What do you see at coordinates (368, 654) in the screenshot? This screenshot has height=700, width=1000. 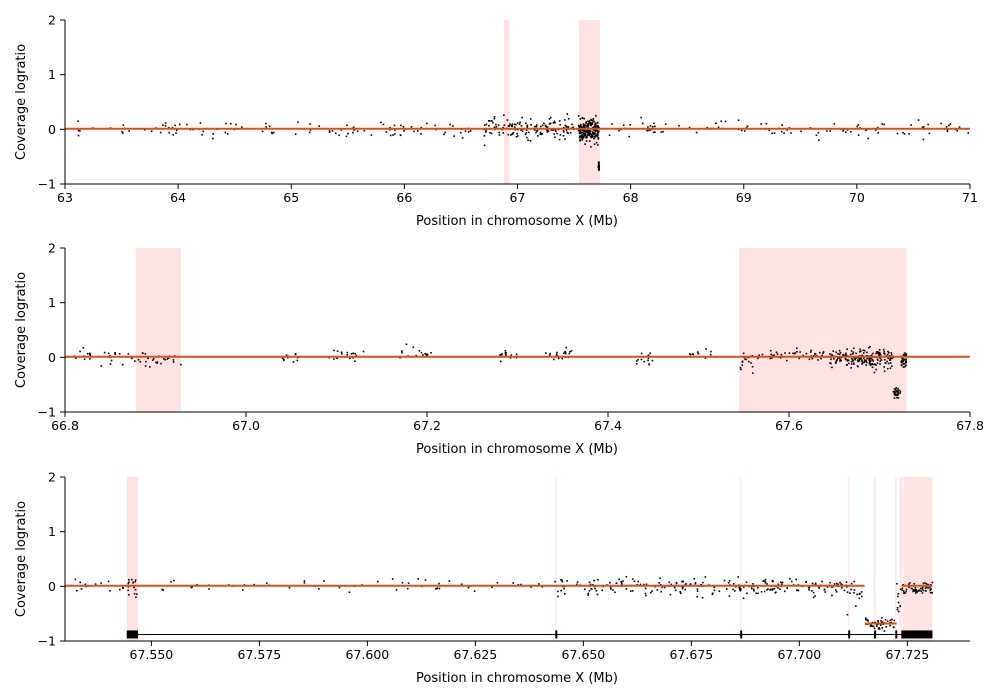 I see `x-tick-label: 67.600` at bounding box center [368, 654].